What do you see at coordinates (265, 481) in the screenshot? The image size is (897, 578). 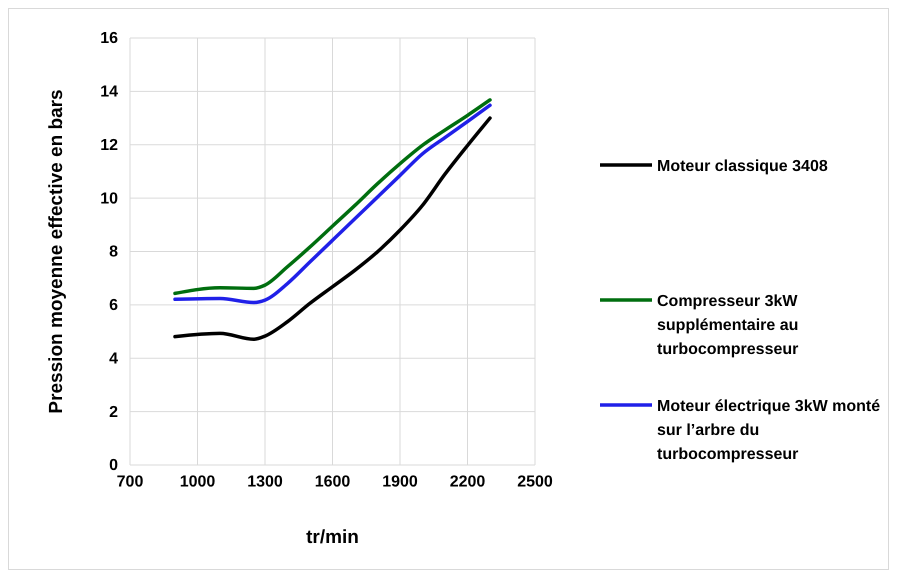 I see `x-tick-label: 1300` at bounding box center [265, 481].